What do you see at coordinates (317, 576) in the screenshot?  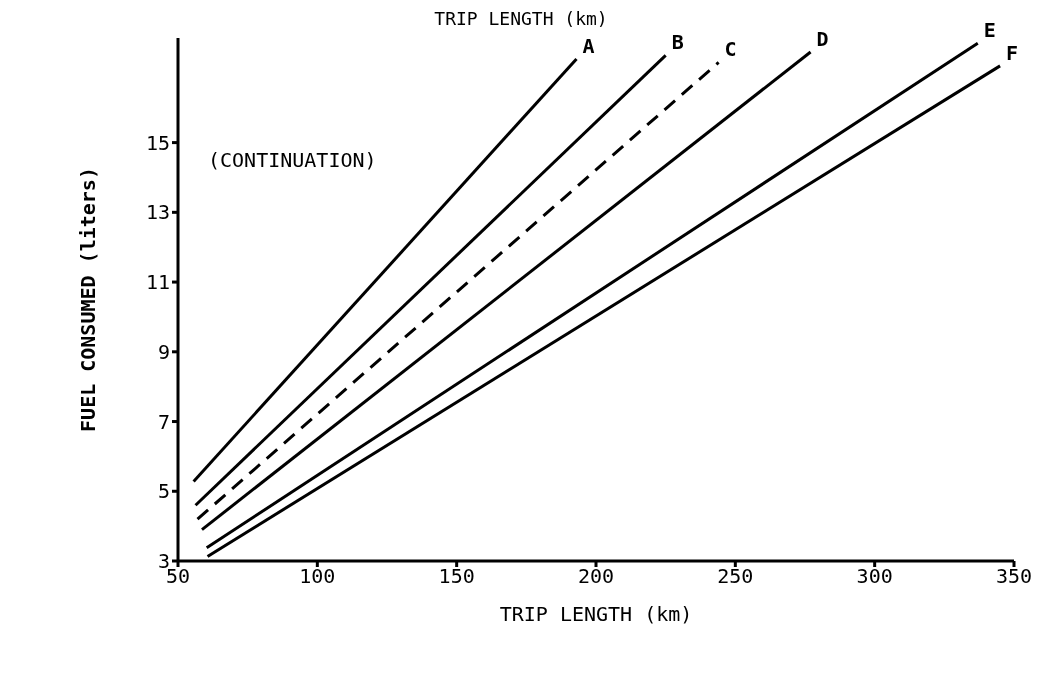 I see `x-tick-label: 100` at bounding box center [317, 576].